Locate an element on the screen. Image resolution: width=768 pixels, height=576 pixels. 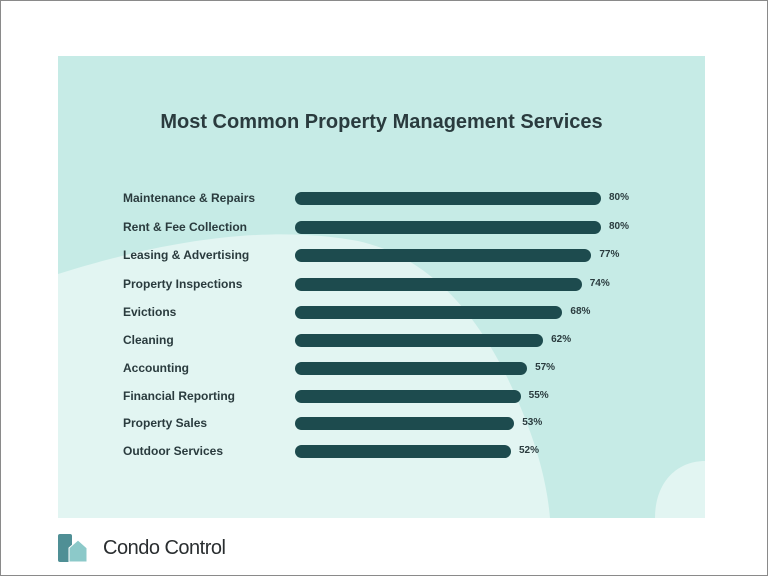
value-label: 55% is located at coordinates (538, 395).